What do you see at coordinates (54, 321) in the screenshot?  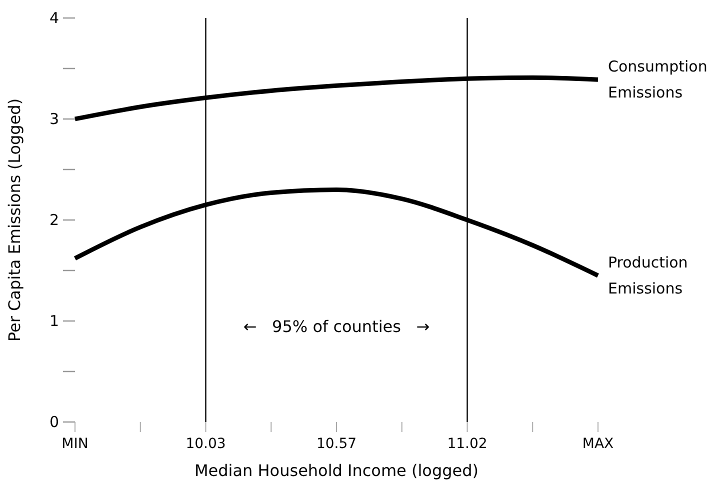 I see `y-tick-label: 1` at bounding box center [54, 321].